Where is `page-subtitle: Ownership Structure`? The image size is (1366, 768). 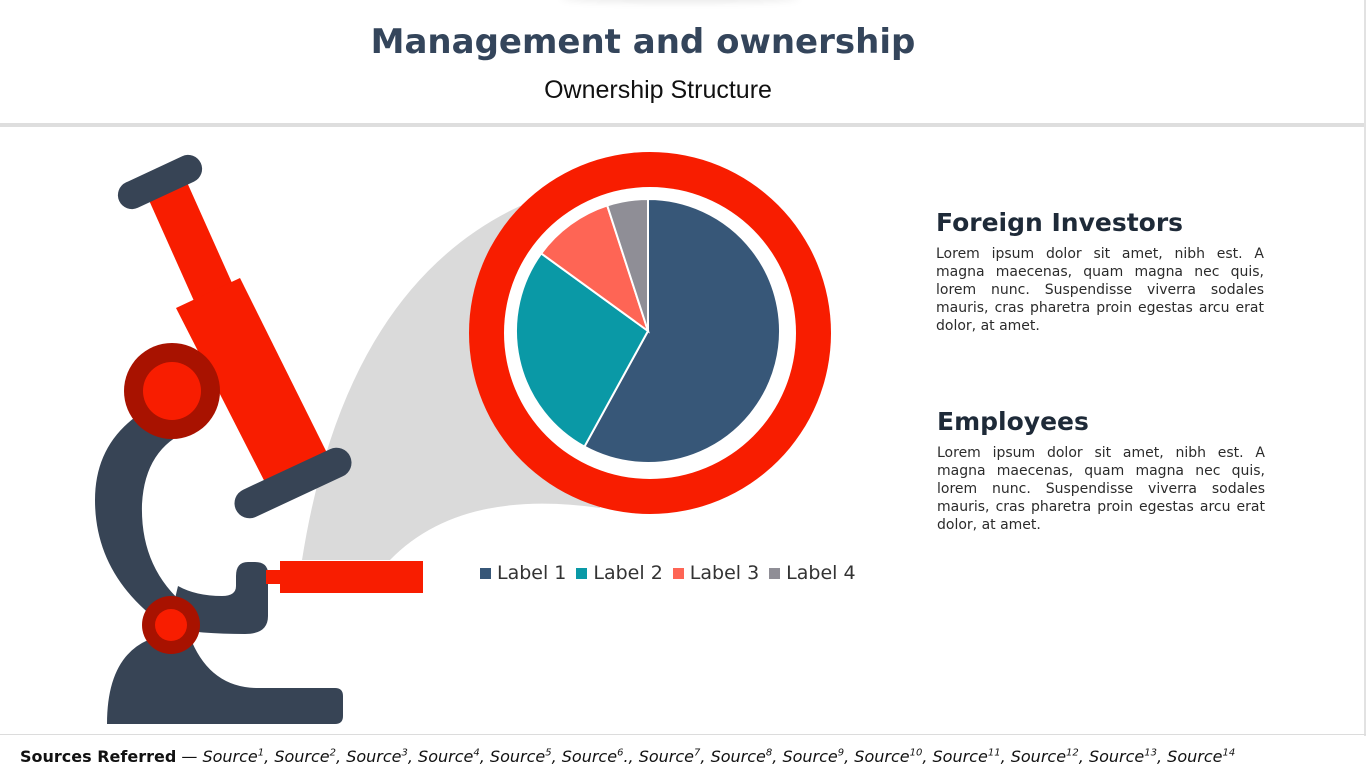
page-subtitle: Ownership Structure is located at coordinates (658, 90).